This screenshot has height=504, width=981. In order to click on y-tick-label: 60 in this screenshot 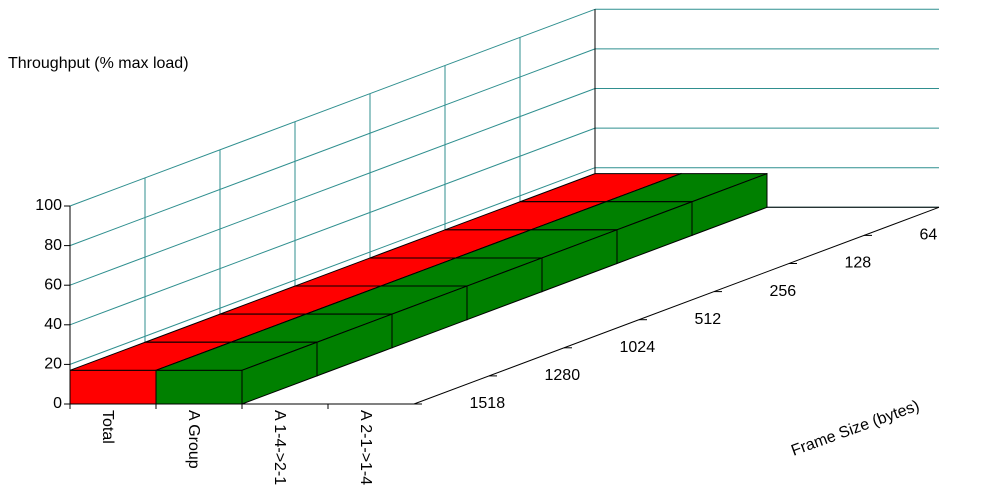, I will do `click(53, 284)`.